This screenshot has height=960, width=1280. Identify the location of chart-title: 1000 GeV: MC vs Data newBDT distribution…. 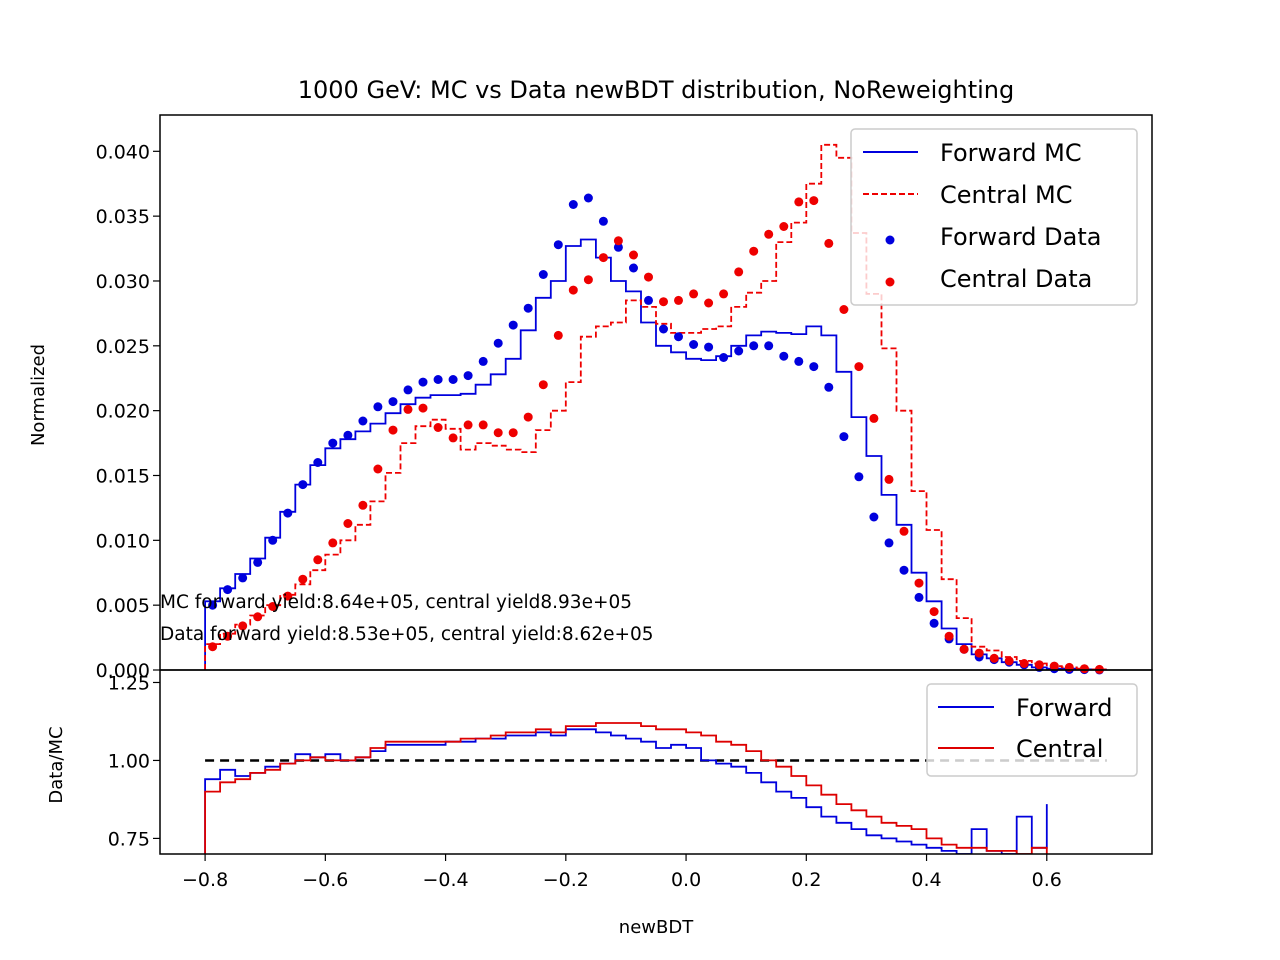
(656, 90).